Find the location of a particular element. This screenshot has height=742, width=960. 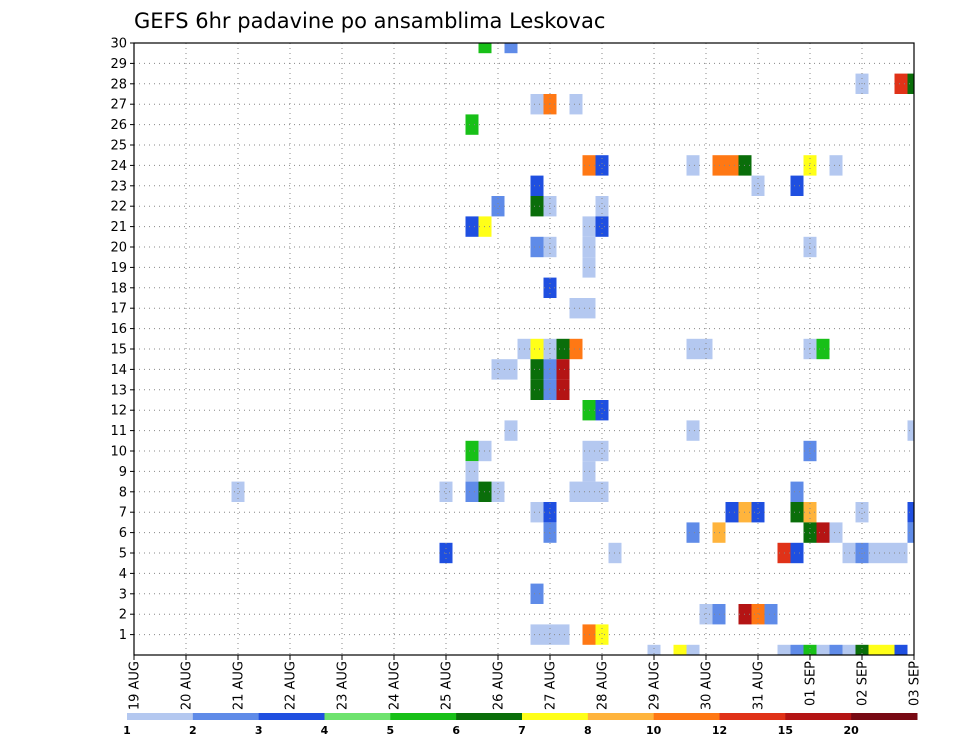

x-tick-label: 26 AUG is located at coordinates (499, 685).